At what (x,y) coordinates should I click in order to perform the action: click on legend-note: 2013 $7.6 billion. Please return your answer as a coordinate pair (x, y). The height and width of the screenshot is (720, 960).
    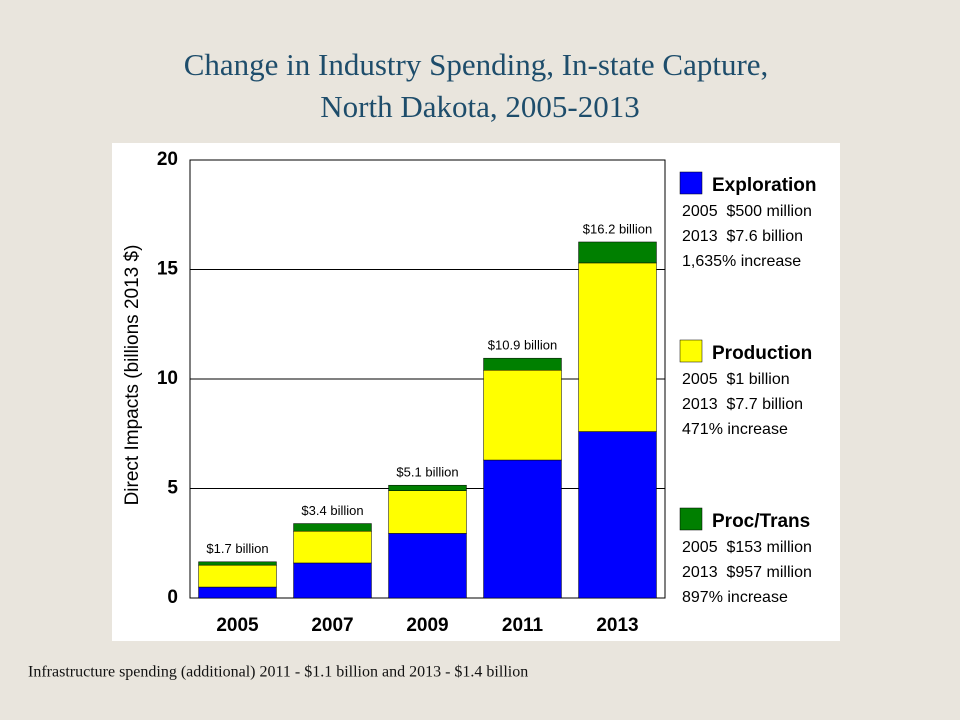
    Looking at the image, I should click on (742, 236).